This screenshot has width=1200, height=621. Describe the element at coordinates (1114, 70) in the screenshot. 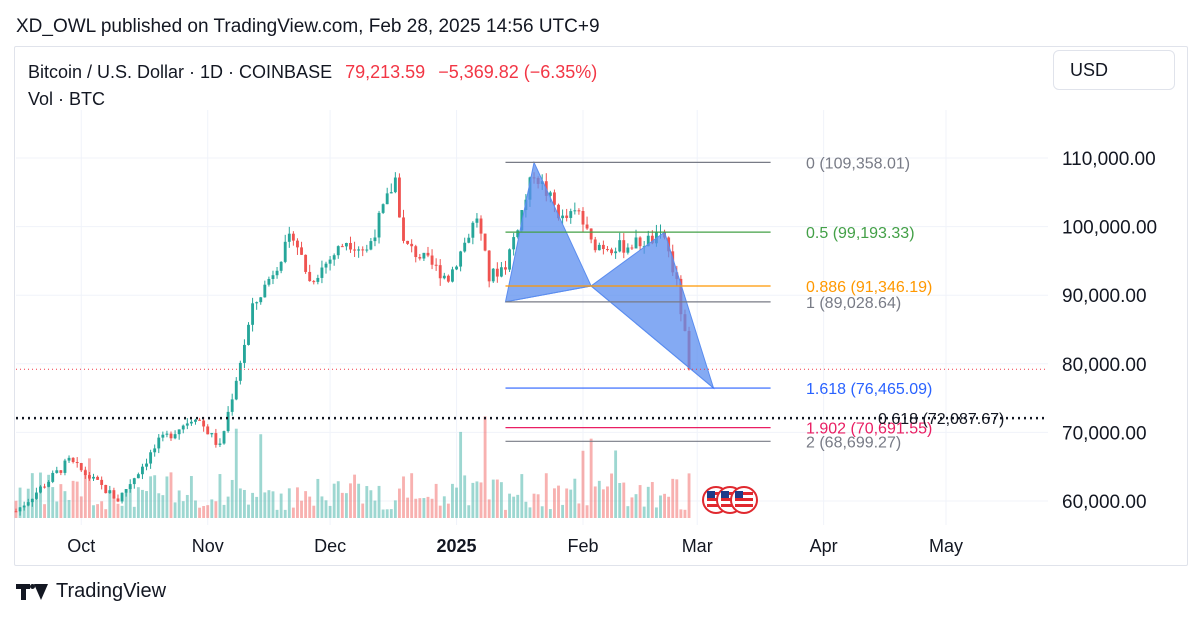

I see `currency-button: USD` at that location.